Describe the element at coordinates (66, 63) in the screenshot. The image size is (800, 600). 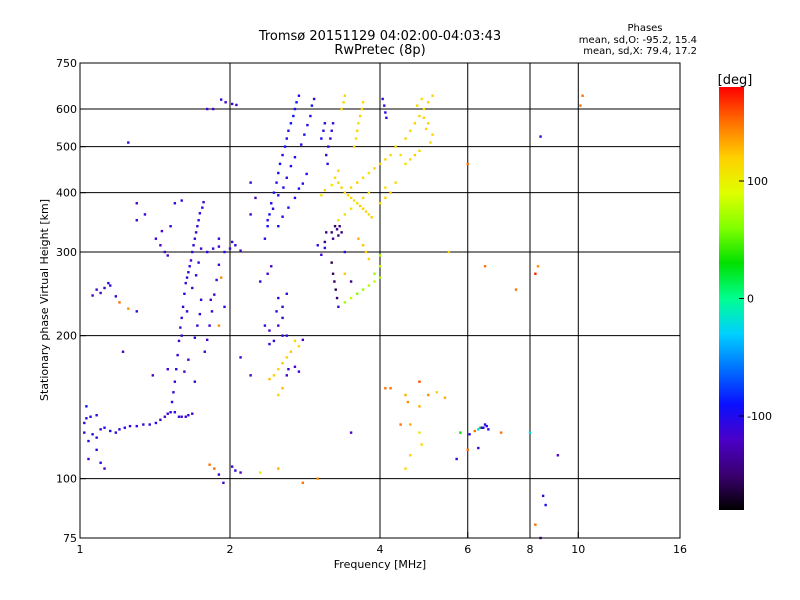
I see `y-tick-label: 750` at that location.